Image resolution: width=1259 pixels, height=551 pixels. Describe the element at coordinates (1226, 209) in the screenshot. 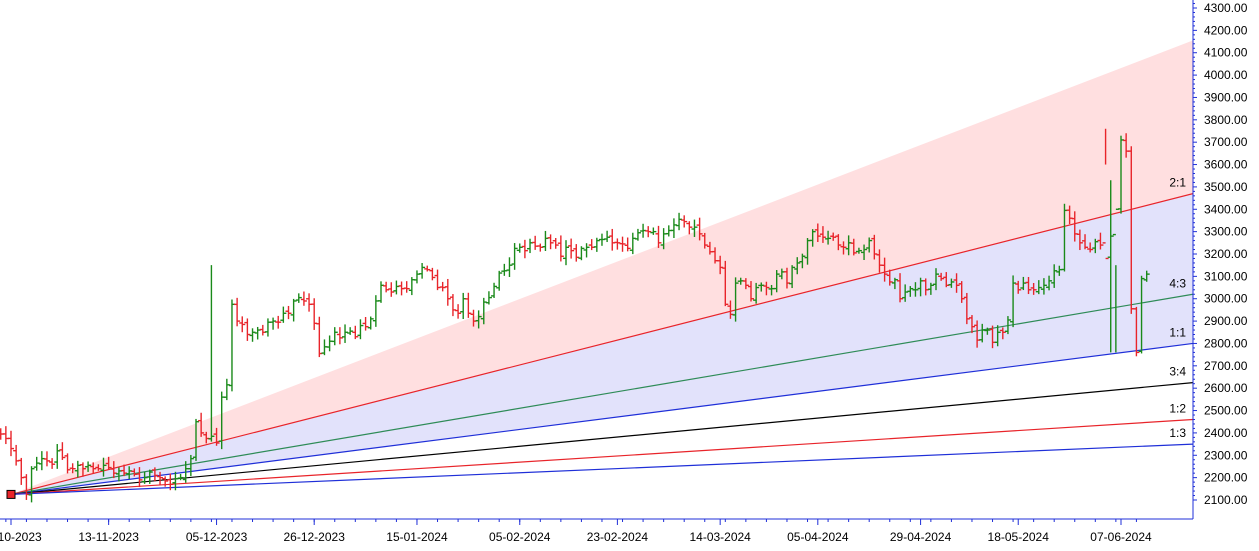

I see `y-tick-label: 3400.00` at that location.